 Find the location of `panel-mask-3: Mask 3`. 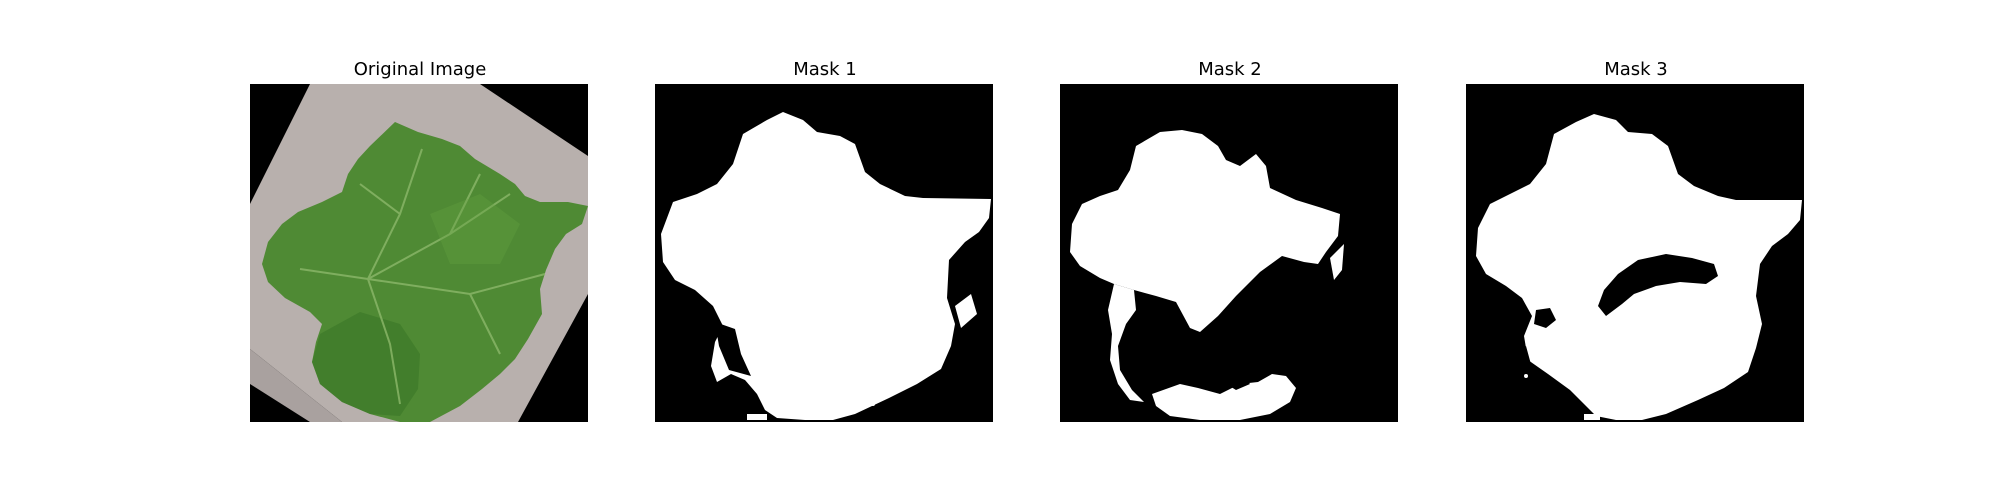

panel-mask-3: Mask 3 is located at coordinates (1636, 237).